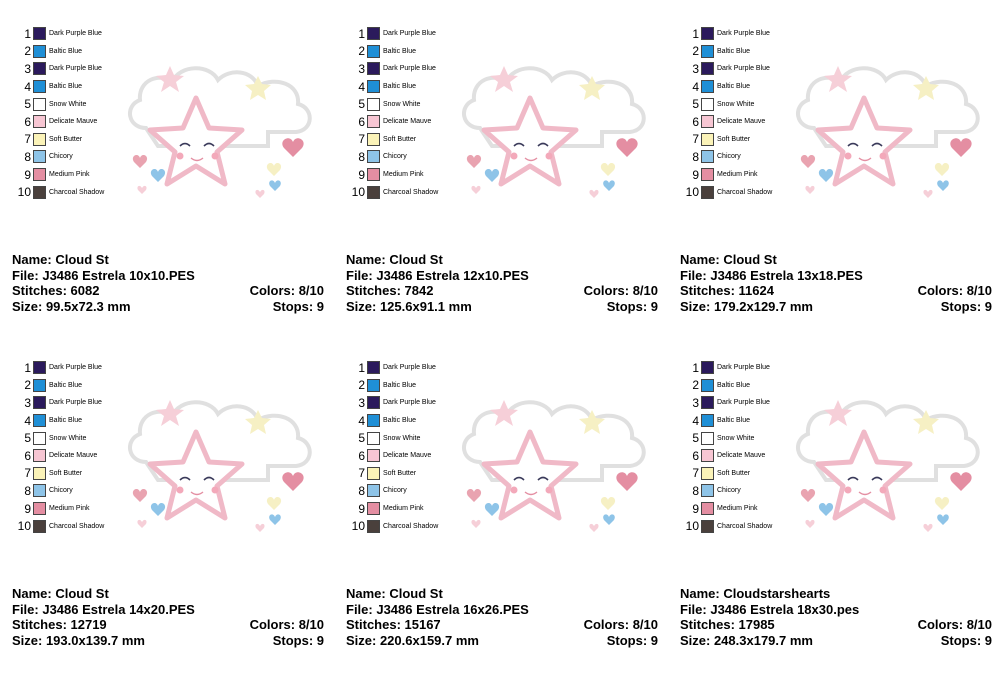  Describe the element at coordinates (412, 640) in the screenshot. I see `design-size: Size: 220.6x159.7 mm` at that location.